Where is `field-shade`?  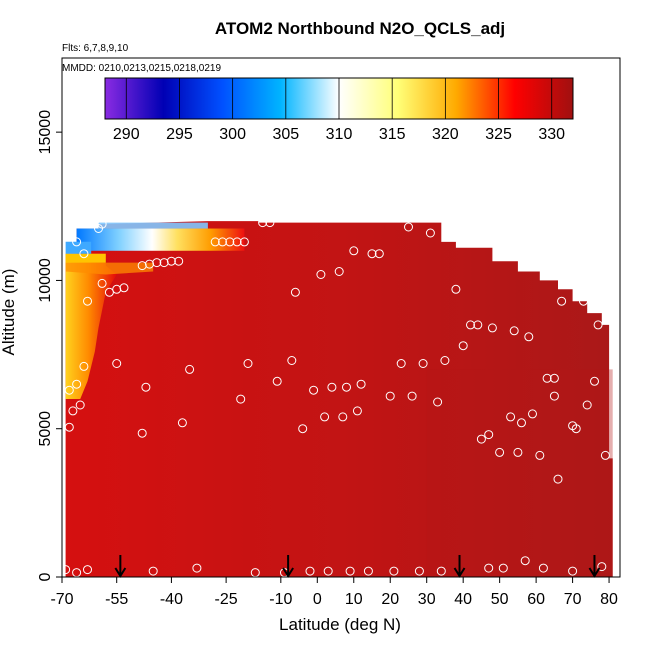
field-shade is located at coordinates (519, 473).